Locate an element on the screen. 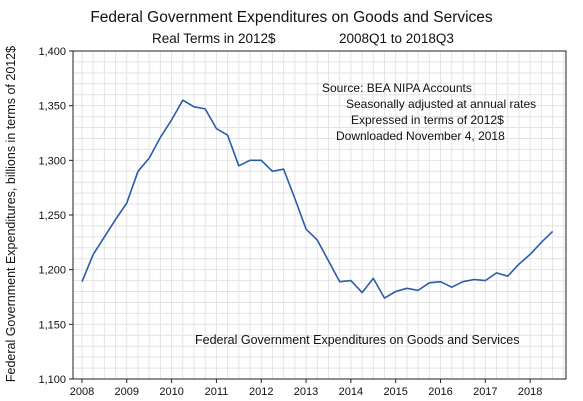  y-tick-label: 1,350 is located at coordinates (52, 107).